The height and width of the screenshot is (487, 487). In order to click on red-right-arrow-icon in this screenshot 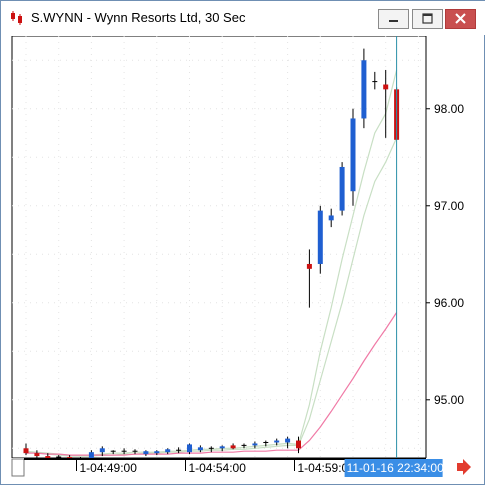, I will do `click(464, 467)`.